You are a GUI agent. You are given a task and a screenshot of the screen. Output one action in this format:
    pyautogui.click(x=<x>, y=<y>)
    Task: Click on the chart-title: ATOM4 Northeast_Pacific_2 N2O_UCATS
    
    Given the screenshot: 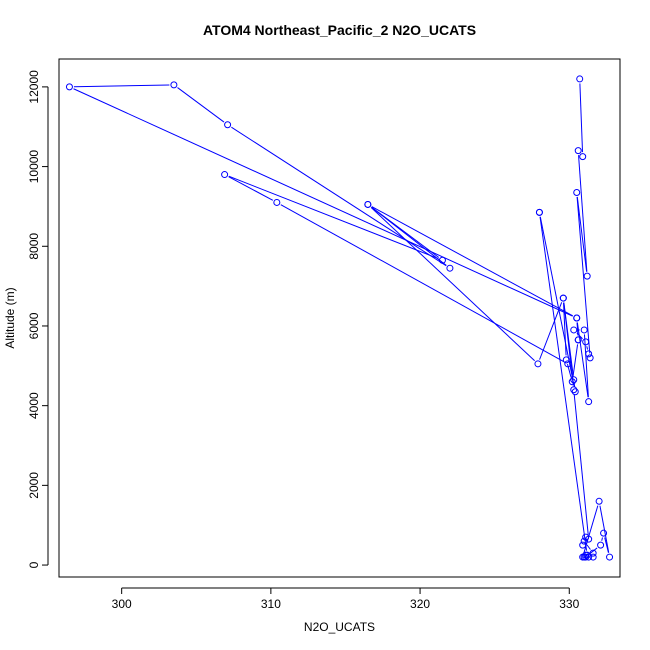 What is the action you would take?
    pyautogui.click(x=339, y=30)
    